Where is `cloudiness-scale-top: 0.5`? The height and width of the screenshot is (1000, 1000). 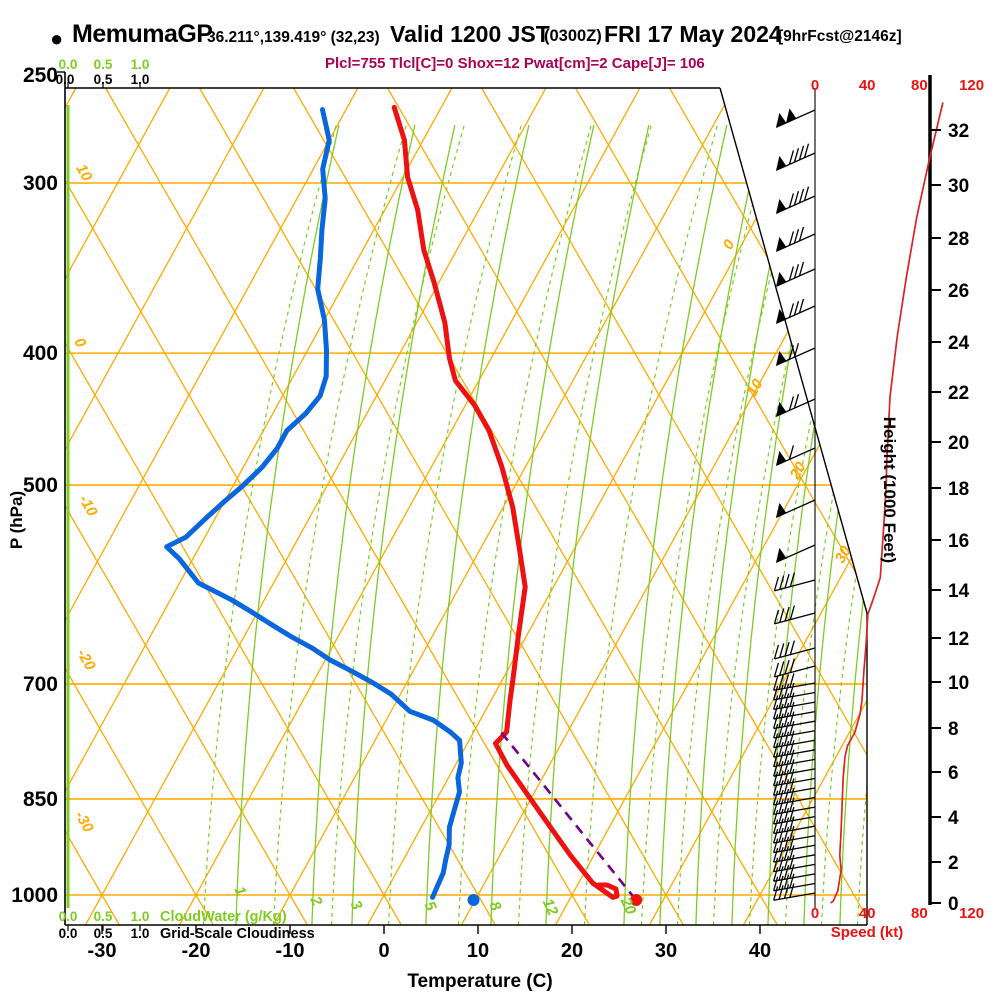 cloudiness-scale-top: 0.5 is located at coordinates (103, 79).